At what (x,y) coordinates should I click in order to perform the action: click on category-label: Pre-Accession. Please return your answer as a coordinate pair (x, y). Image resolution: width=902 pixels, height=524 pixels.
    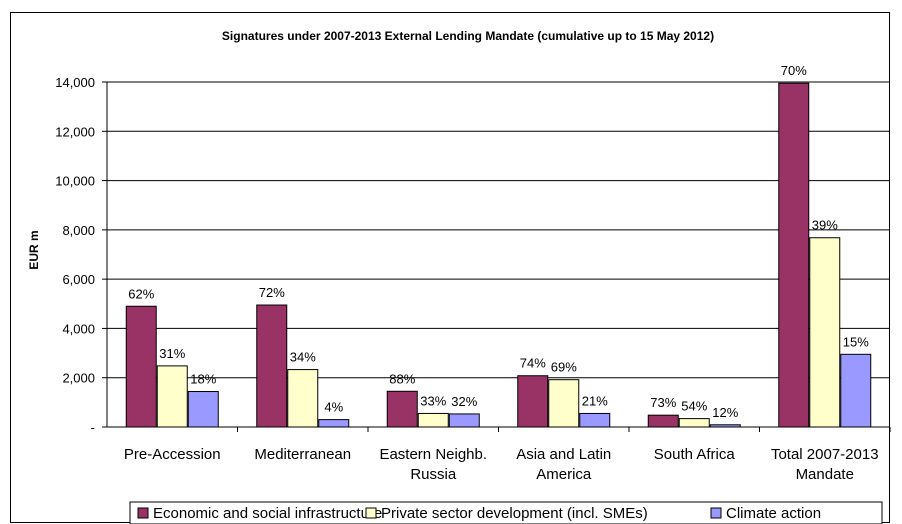
    Looking at the image, I should click on (172, 454).